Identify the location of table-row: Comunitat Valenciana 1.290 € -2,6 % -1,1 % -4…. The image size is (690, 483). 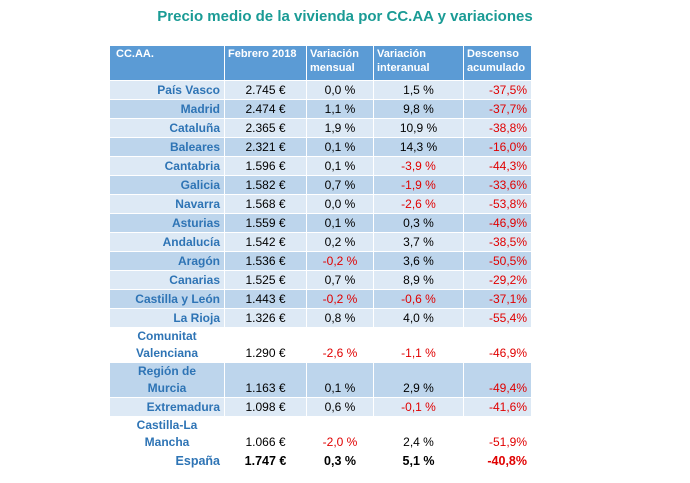
(320, 345).